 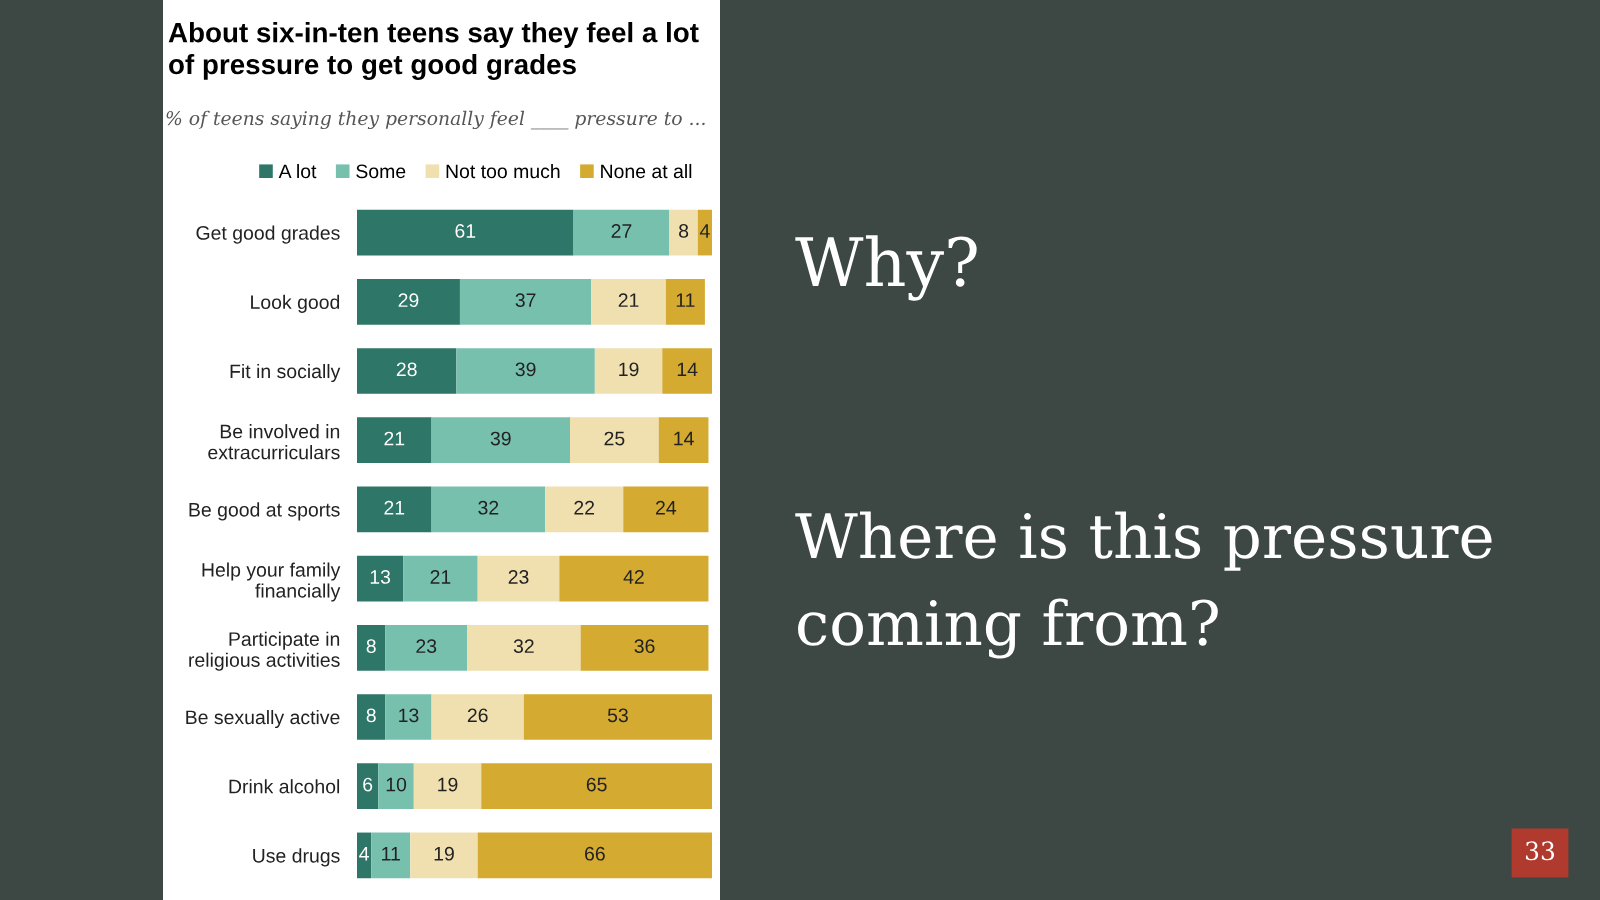 I want to click on data-label: 24, so click(x=666, y=507).